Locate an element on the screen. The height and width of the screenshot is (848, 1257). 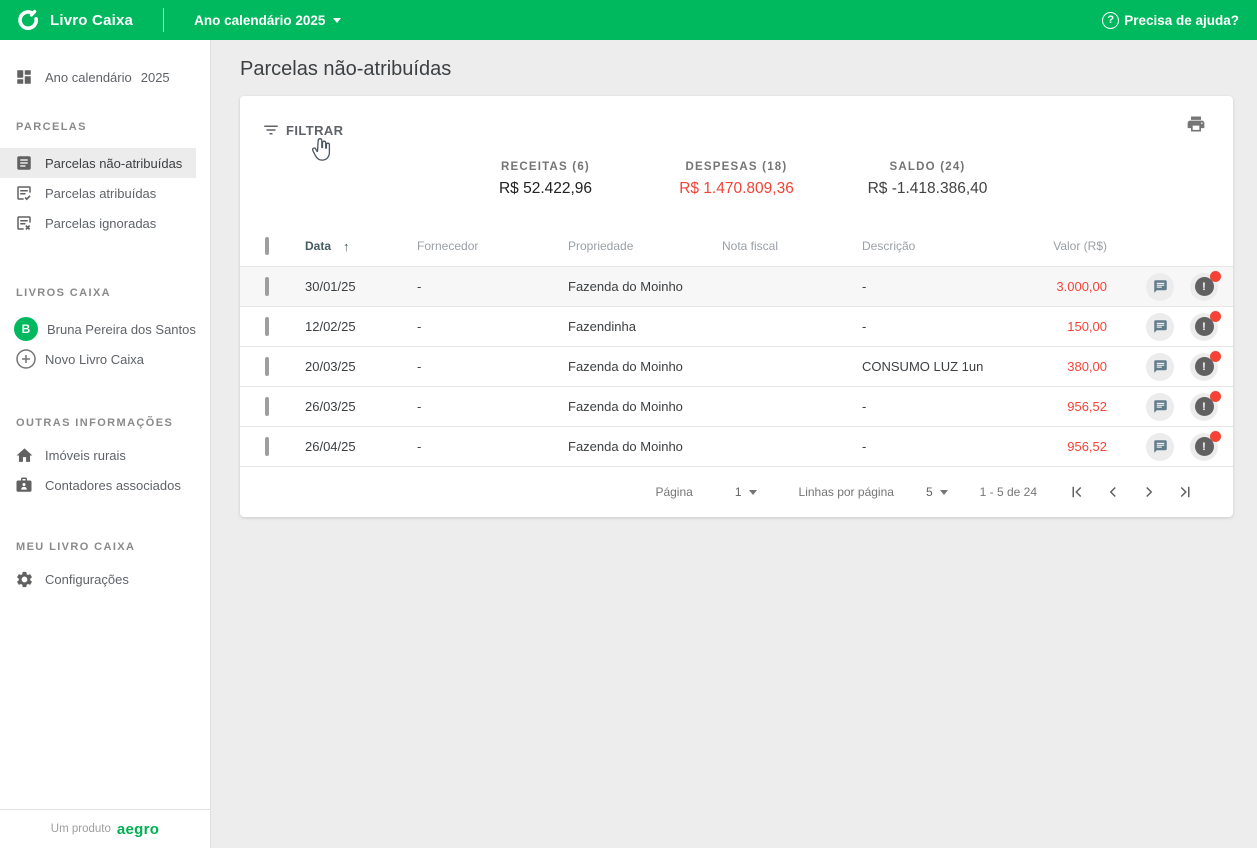
sidebar-item-novo-livro-caixa: Novo Livro Caixa is located at coordinates (105, 359).